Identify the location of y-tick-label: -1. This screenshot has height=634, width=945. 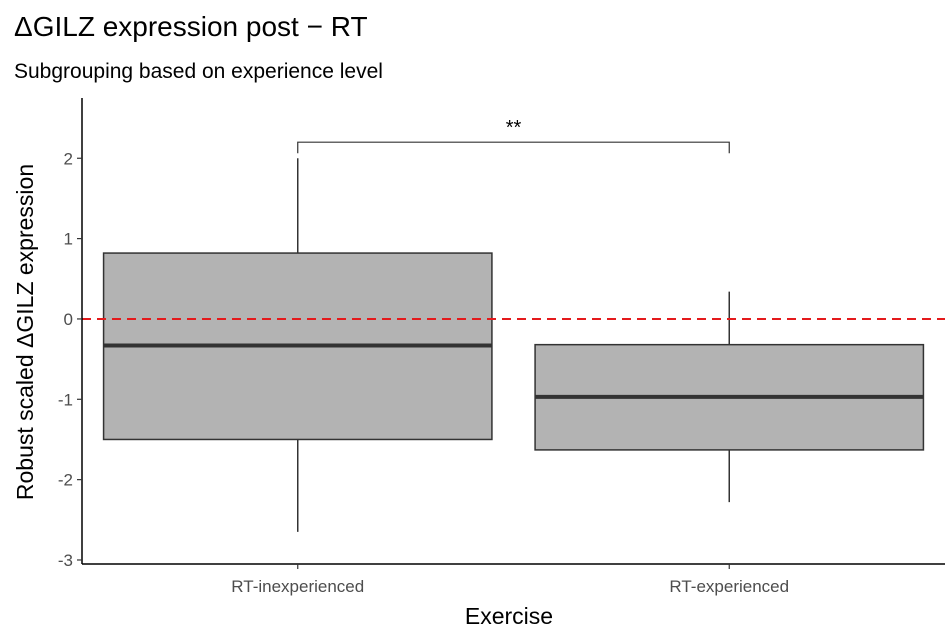
(65, 399).